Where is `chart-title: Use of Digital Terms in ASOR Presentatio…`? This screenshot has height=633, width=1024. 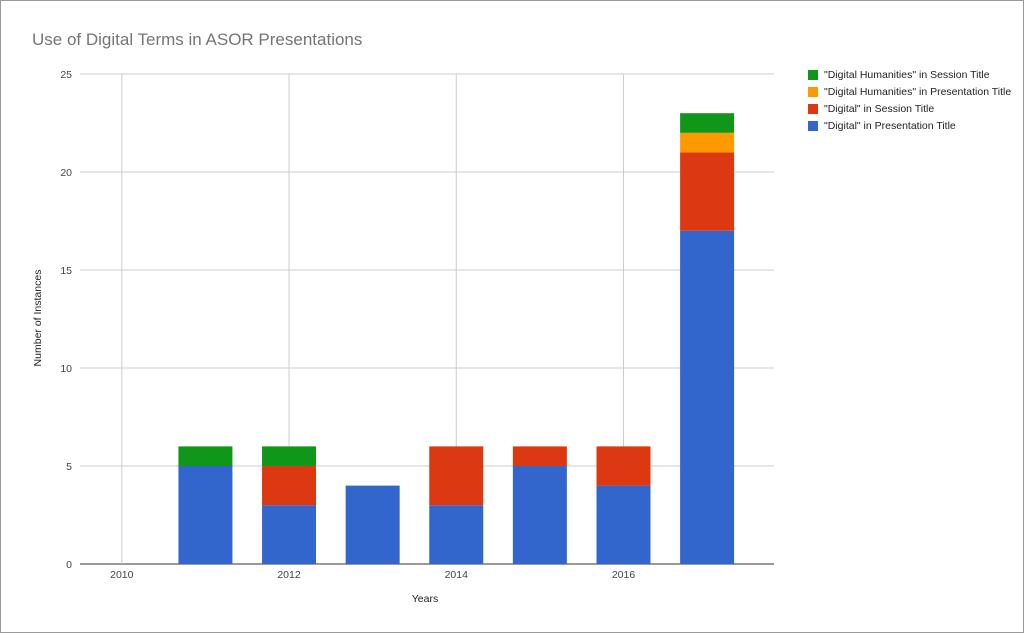 chart-title: Use of Digital Terms in ASOR Presentatio… is located at coordinates (197, 39).